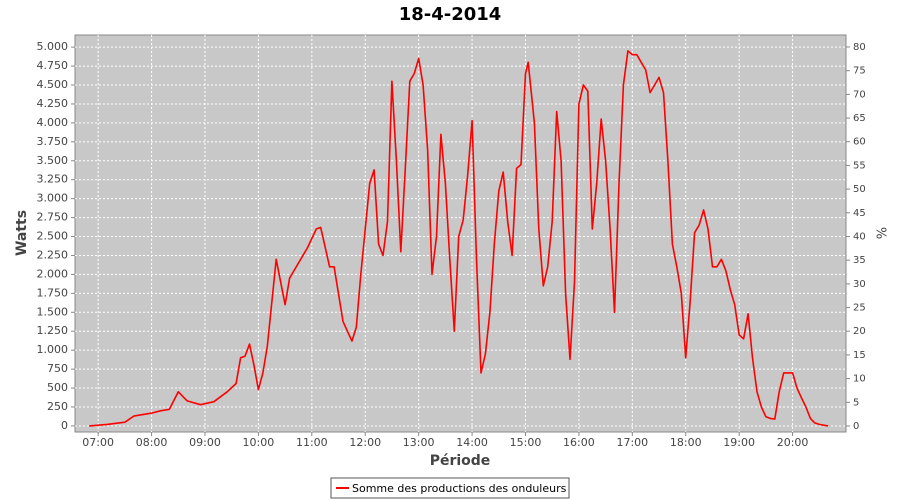  What do you see at coordinates (880, 233) in the screenshot?
I see `y2-axis-label: %` at bounding box center [880, 233].